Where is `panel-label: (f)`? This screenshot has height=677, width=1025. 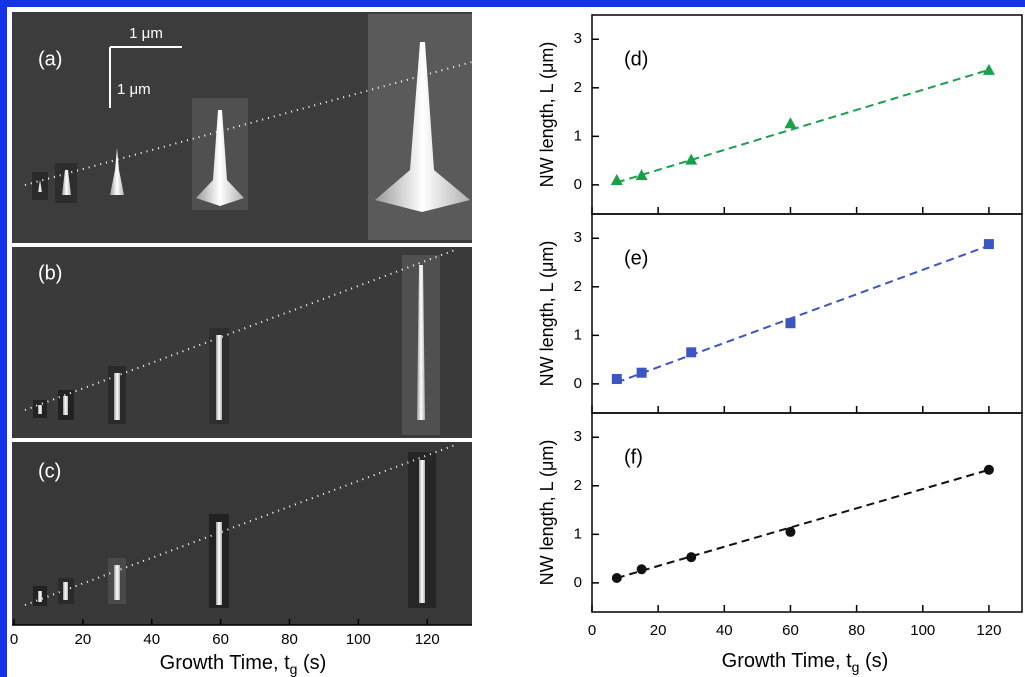 panel-label: (f) is located at coordinates (633, 457).